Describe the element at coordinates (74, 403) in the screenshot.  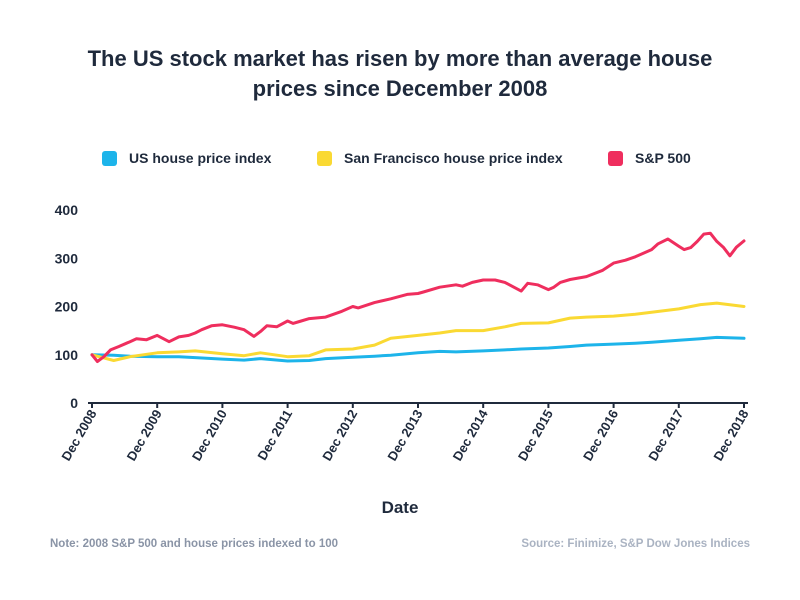
I see `y-tick-label: 0` at that location.